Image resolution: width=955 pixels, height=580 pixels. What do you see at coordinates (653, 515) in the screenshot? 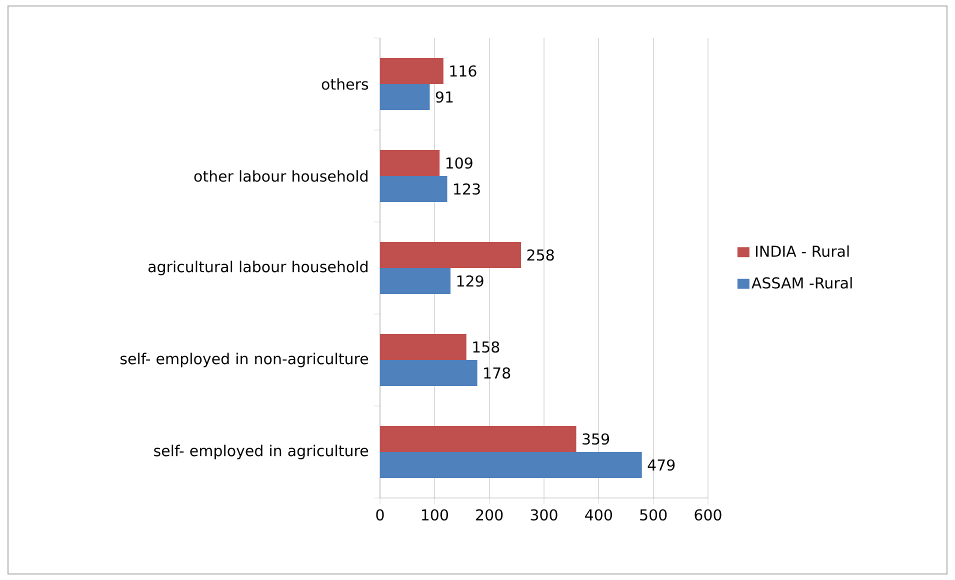
I see `x-tick-label: 500` at bounding box center [653, 515].